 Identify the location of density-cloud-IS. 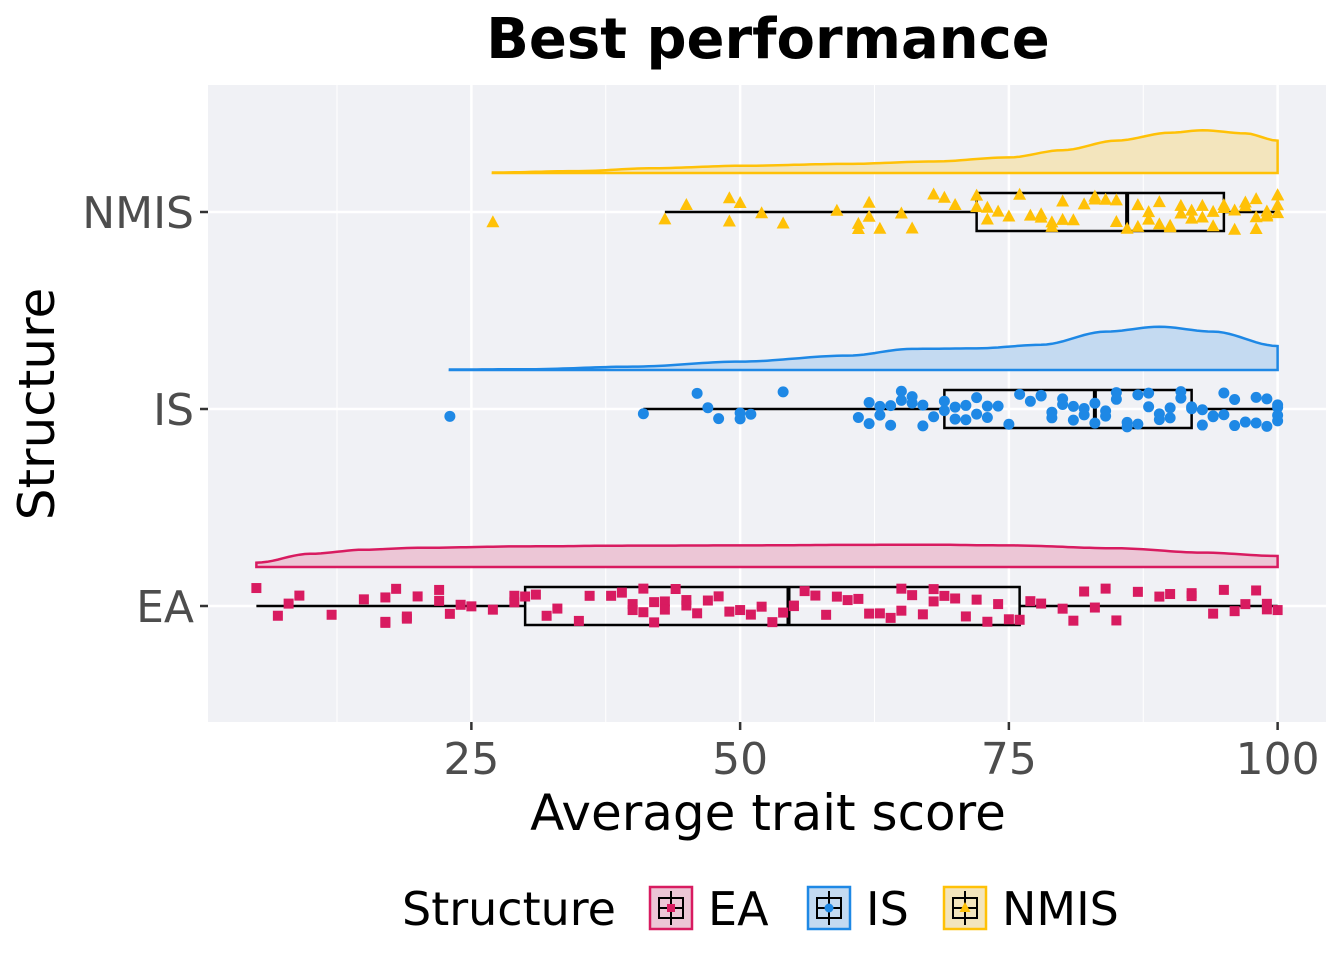
(863, 348).